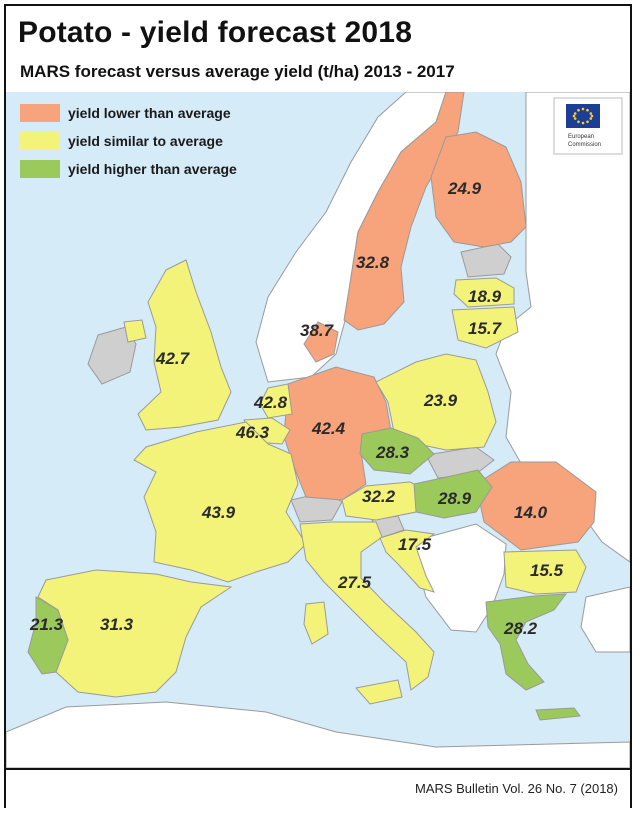 This screenshot has height=815, width=640. I want to click on czechia, so click(397, 451).